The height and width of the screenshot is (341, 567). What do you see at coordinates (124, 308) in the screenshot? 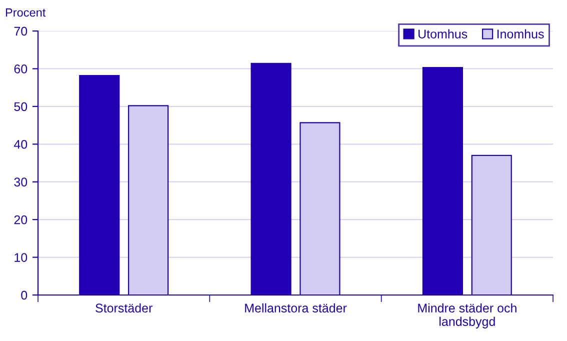
I see `x-tick-label: Storstäder` at bounding box center [124, 308].